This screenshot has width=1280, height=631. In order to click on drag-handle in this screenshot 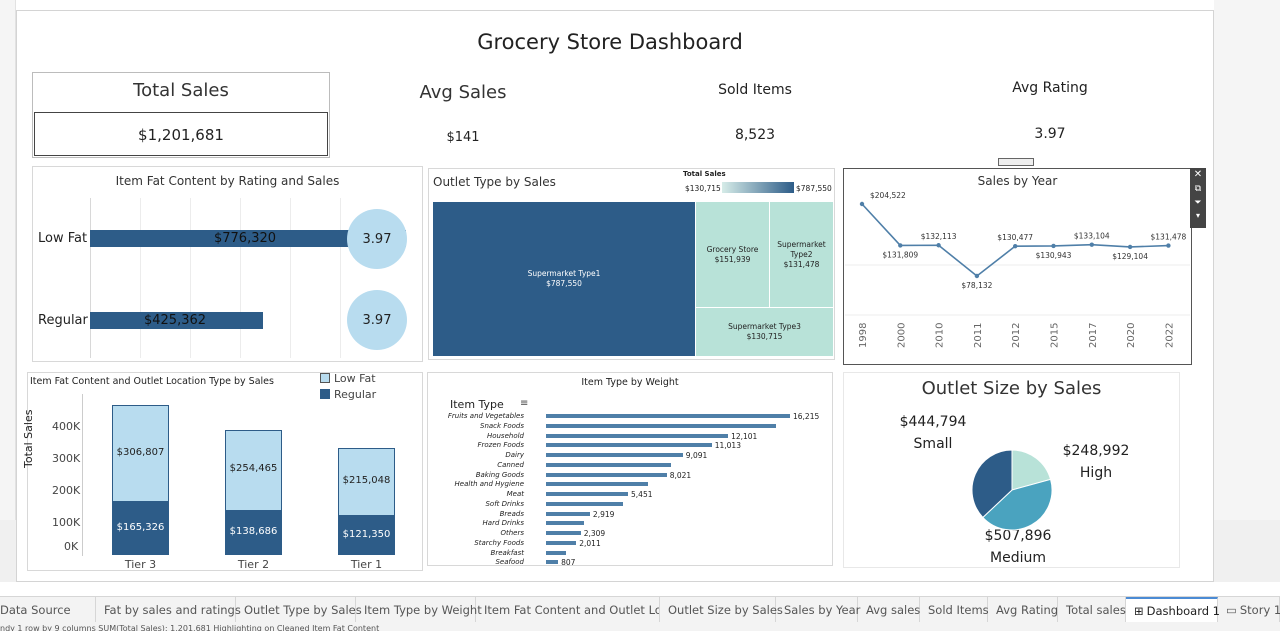, I will do `click(1016, 162)`.